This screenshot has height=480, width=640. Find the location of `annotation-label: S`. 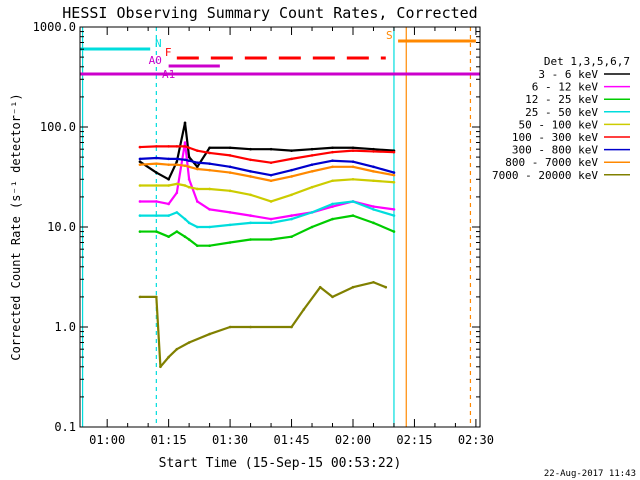

annotation-label: S is located at coordinates (389, 35).